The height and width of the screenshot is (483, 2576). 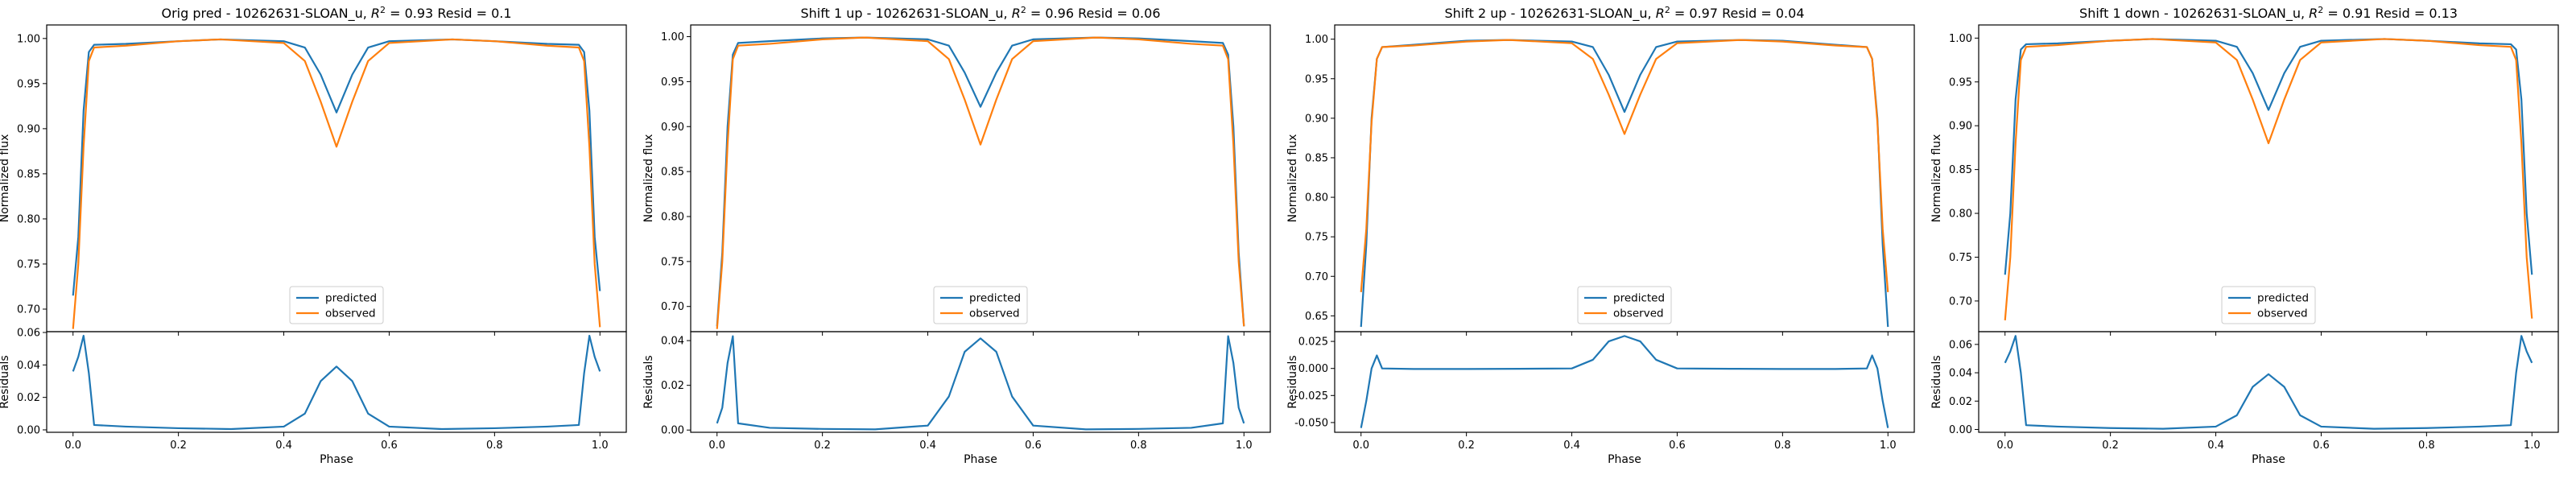 What do you see at coordinates (1313, 369) in the screenshot?
I see `y-tick-label: 0.000` at bounding box center [1313, 369].